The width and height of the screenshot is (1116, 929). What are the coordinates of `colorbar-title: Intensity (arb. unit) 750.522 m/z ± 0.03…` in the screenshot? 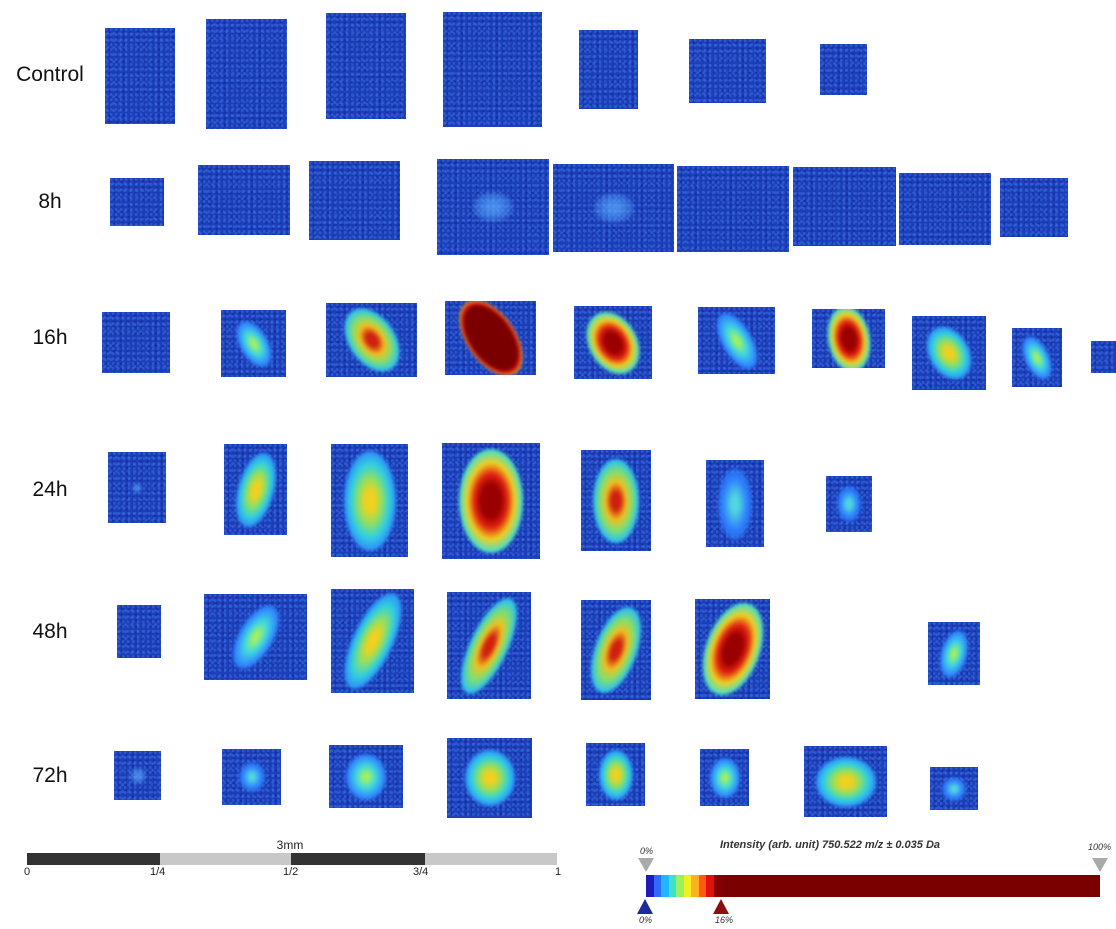 It's located at (830, 845).